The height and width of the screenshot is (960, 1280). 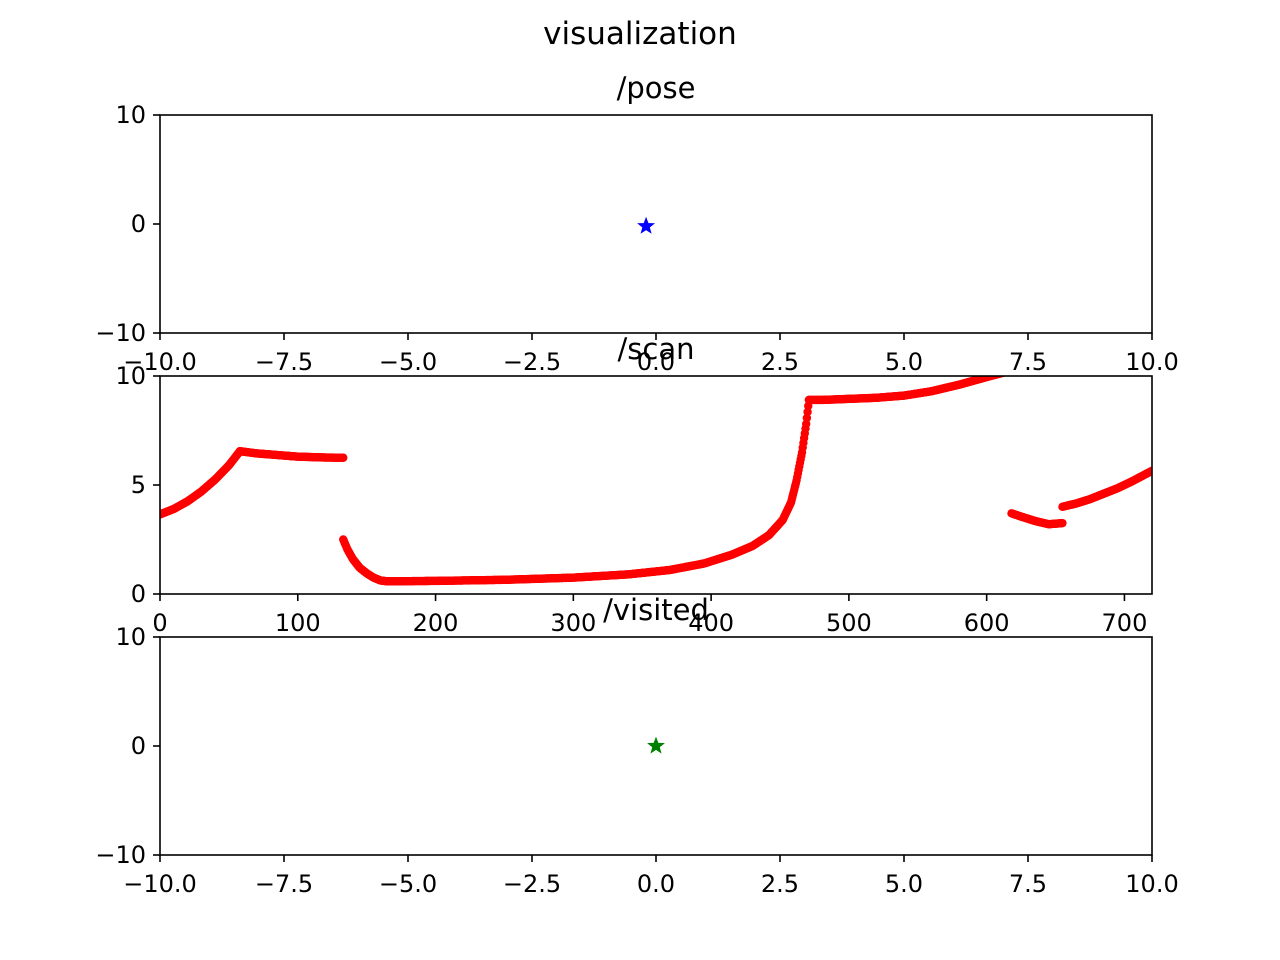 What do you see at coordinates (1028, 362) in the screenshot?
I see `pose-x-tick-label: 7.5` at bounding box center [1028, 362].